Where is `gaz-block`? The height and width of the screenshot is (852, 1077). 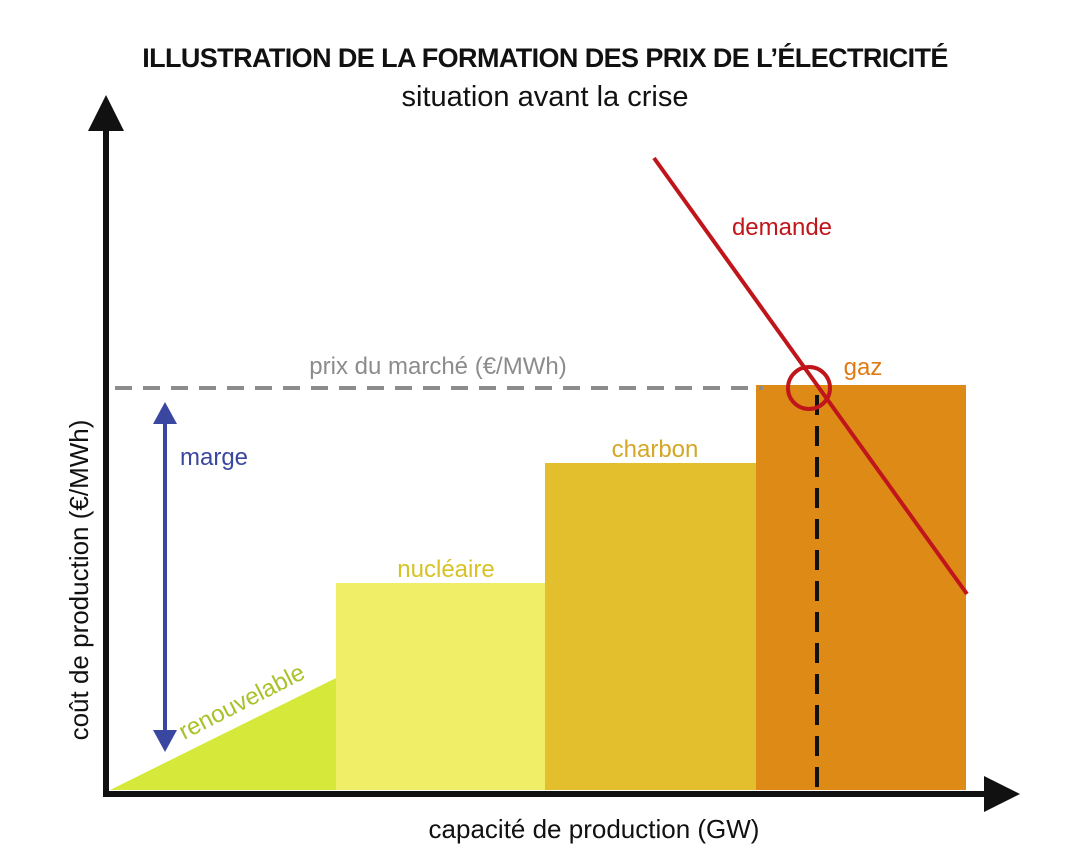 gaz-block is located at coordinates (861, 587).